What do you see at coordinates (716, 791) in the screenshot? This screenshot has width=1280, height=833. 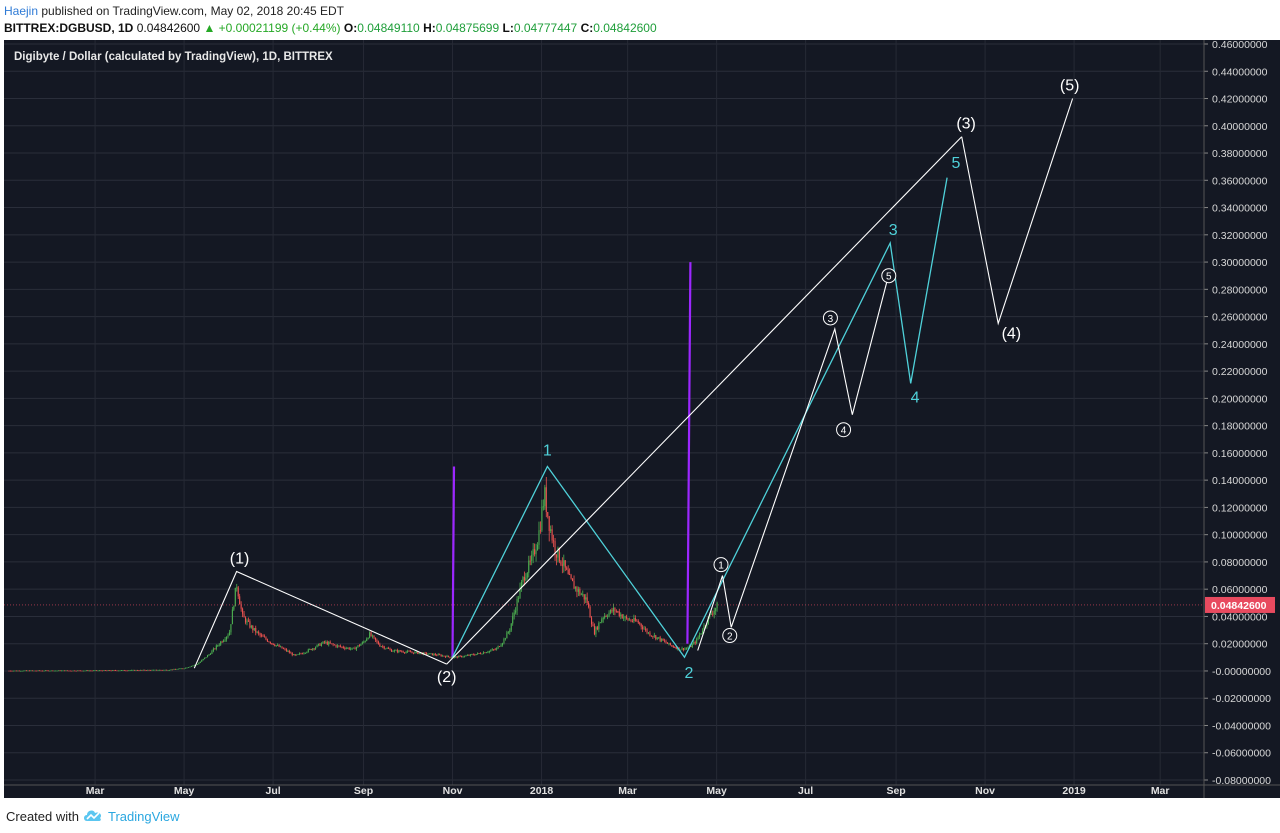 I see `x-tick-label: May` at bounding box center [716, 791].